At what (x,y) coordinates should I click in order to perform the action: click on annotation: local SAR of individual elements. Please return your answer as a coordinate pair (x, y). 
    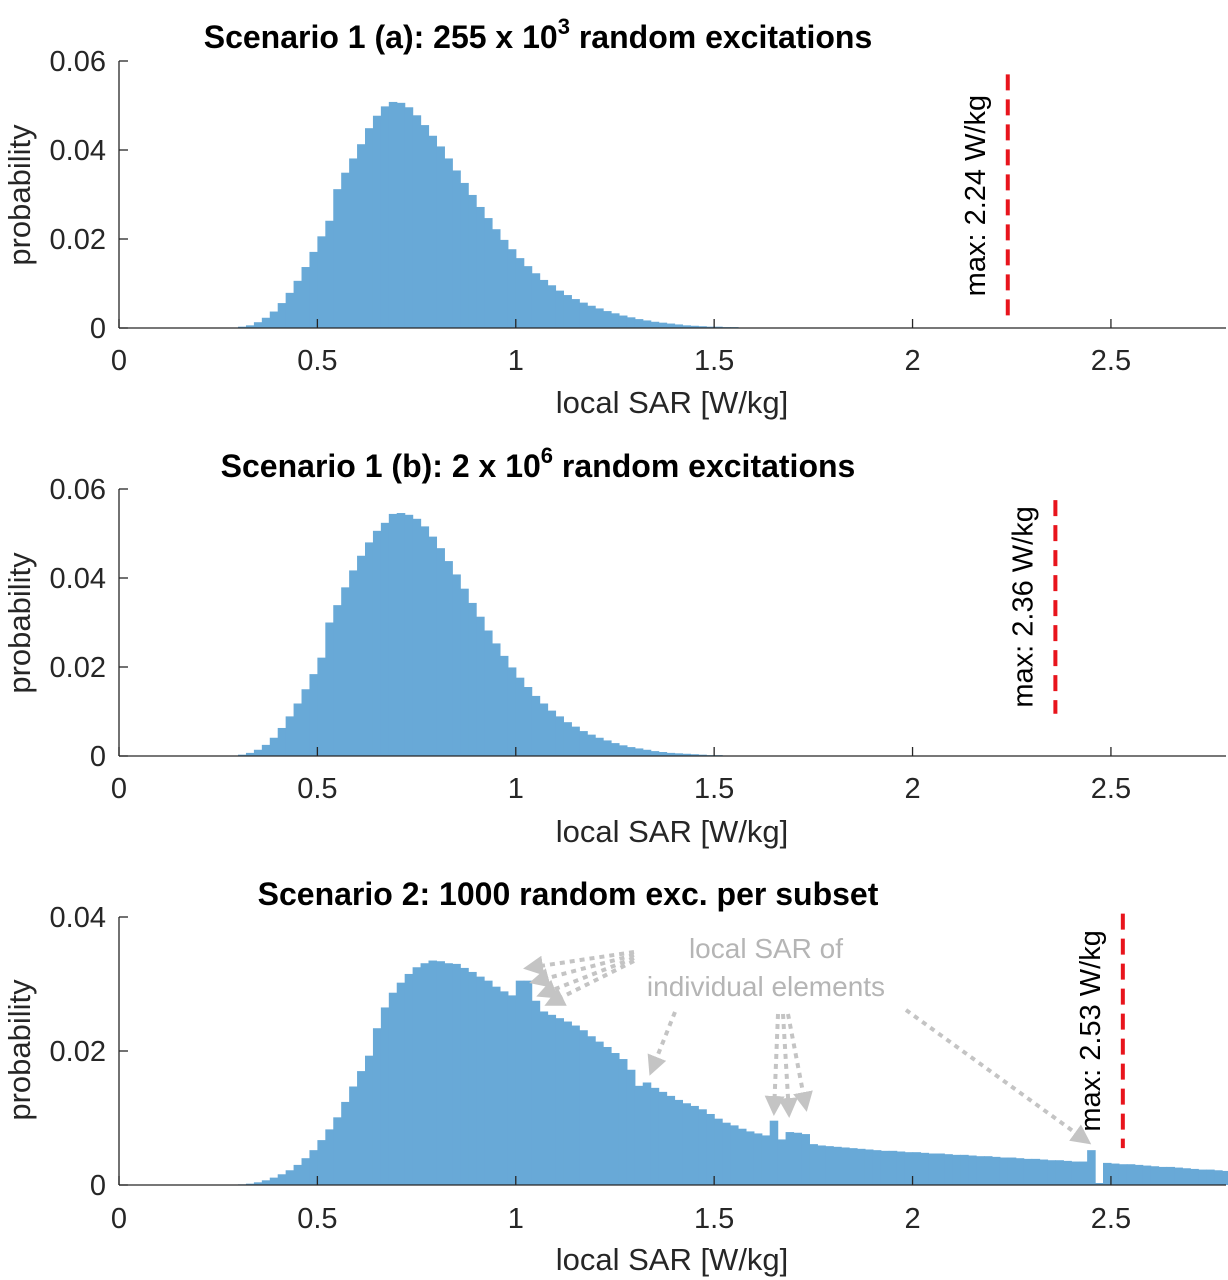
    Looking at the image, I should click on (807, 1039).